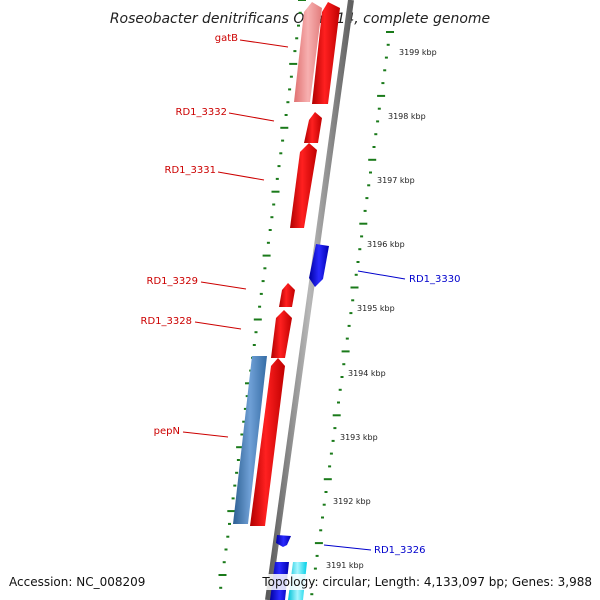 This screenshot has width=600, height=600. I want to click on gene-gatB, so click(326, 53).